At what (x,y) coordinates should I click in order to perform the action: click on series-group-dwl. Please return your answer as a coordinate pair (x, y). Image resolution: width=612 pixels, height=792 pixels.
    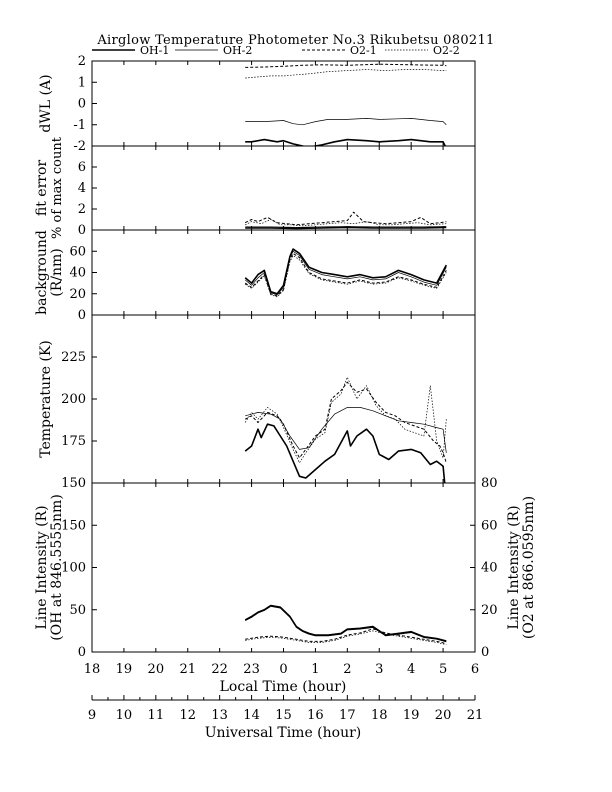
    Looking at the image, I should click on (346, 104).